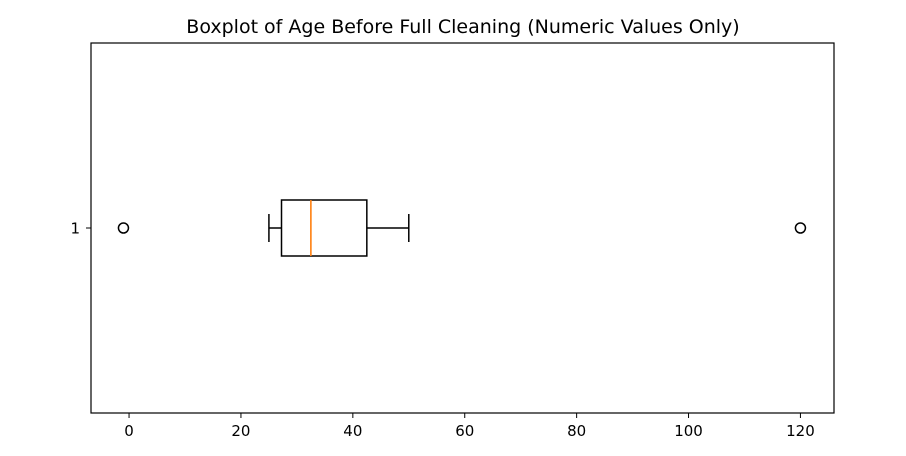 Image resolution: width=906 pixels, height=456 pixels. I want to click on boxplot-group, so click(462, 228).